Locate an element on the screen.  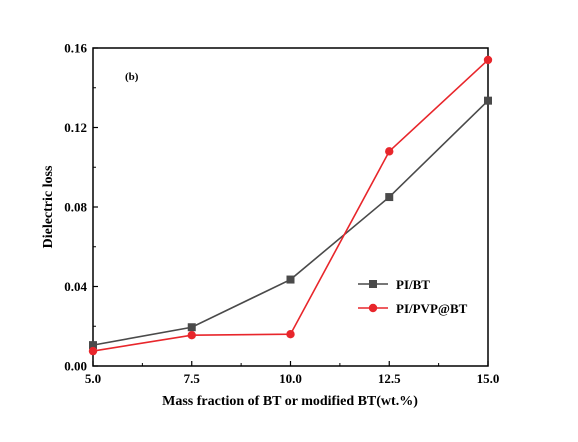
x-tick-label: 10.0 is located at coordinates (290, 378).